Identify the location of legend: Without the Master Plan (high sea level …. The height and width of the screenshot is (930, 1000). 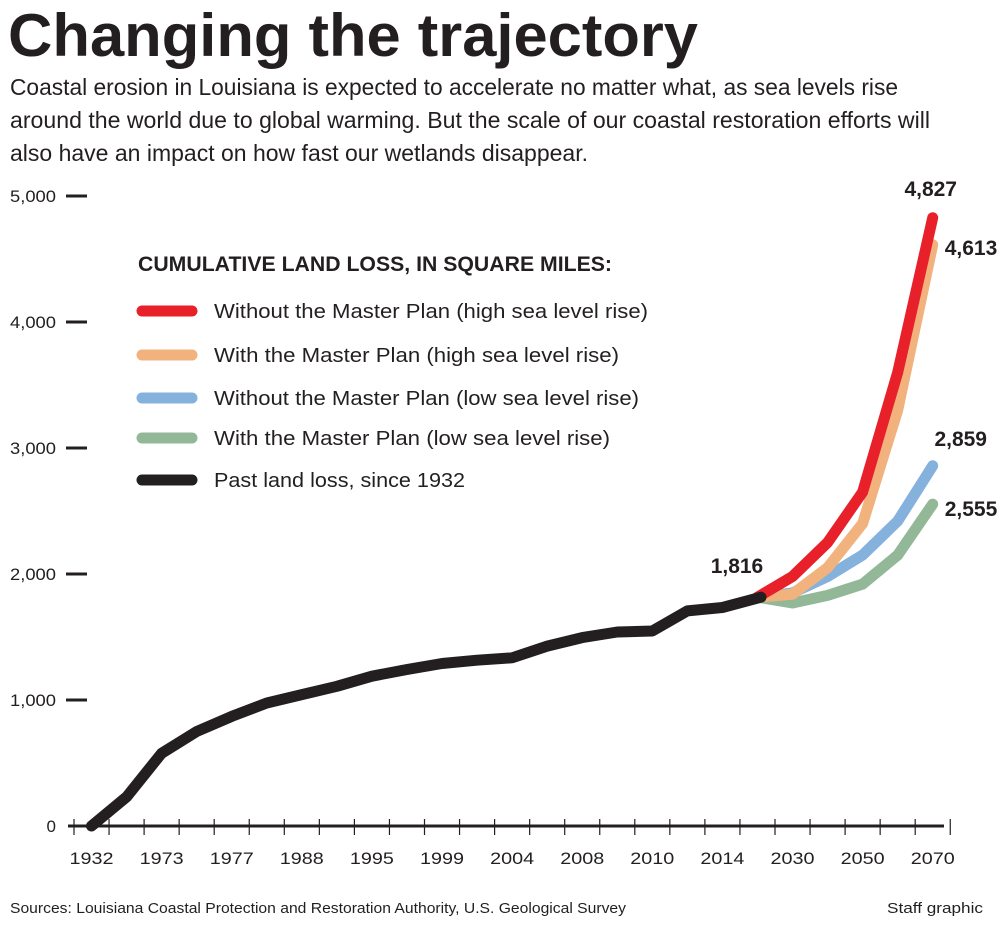
(392, 396).